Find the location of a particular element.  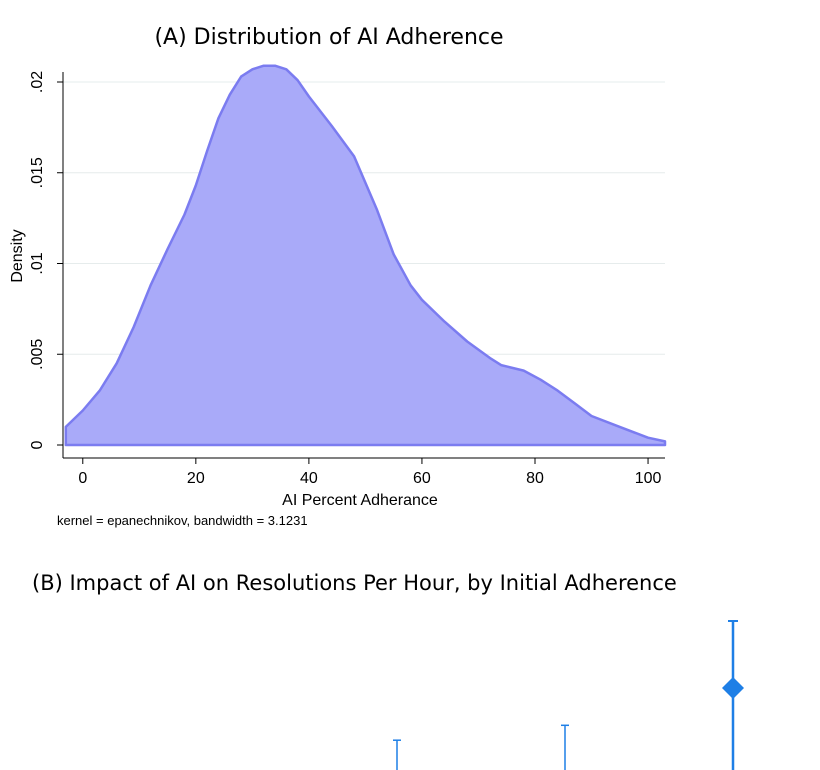

x-tick-label-5: 100 is located at coordinates (648, 478).